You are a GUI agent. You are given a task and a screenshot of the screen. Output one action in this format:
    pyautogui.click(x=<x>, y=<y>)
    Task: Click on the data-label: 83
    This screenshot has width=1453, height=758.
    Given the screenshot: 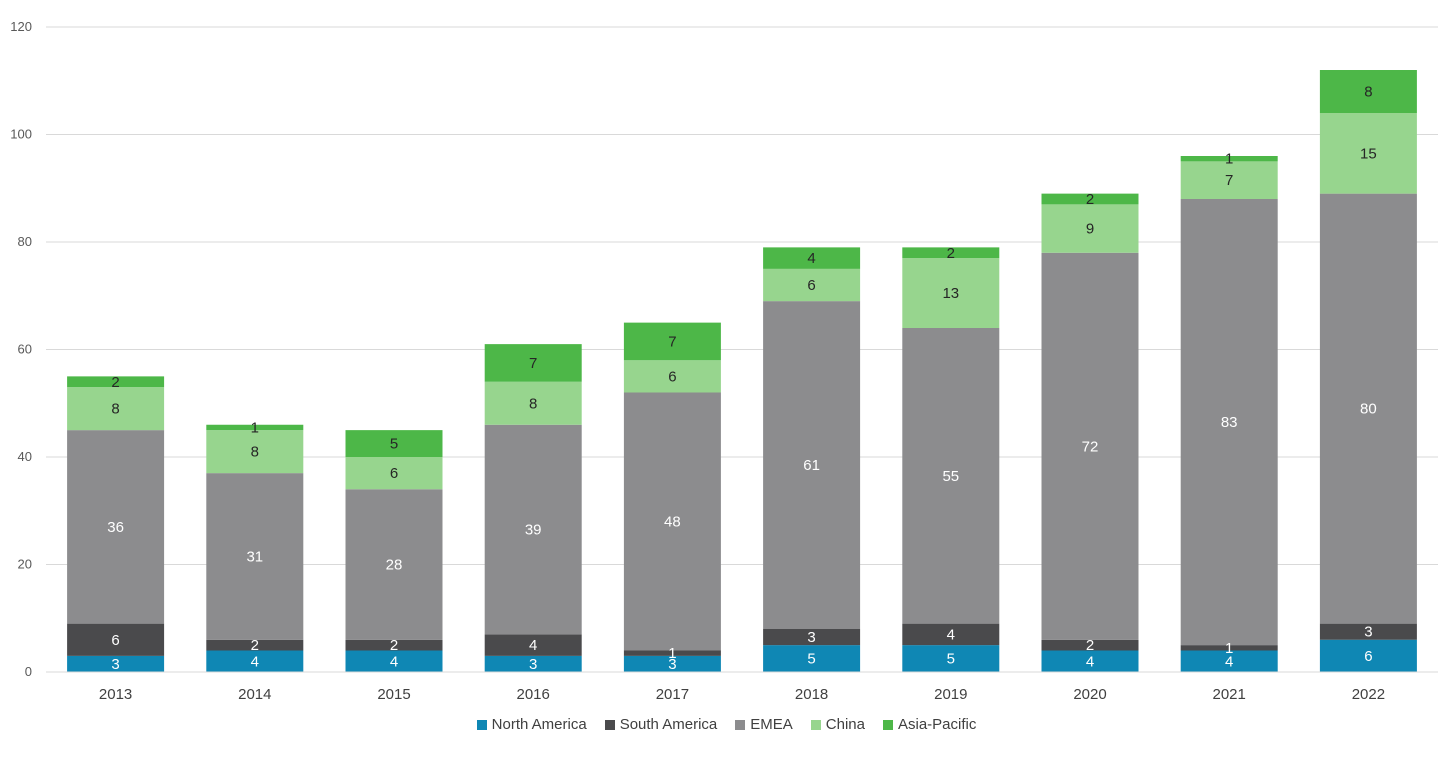 What is the action you would take?
    pyautogui.click(x=1229, y=422)
    